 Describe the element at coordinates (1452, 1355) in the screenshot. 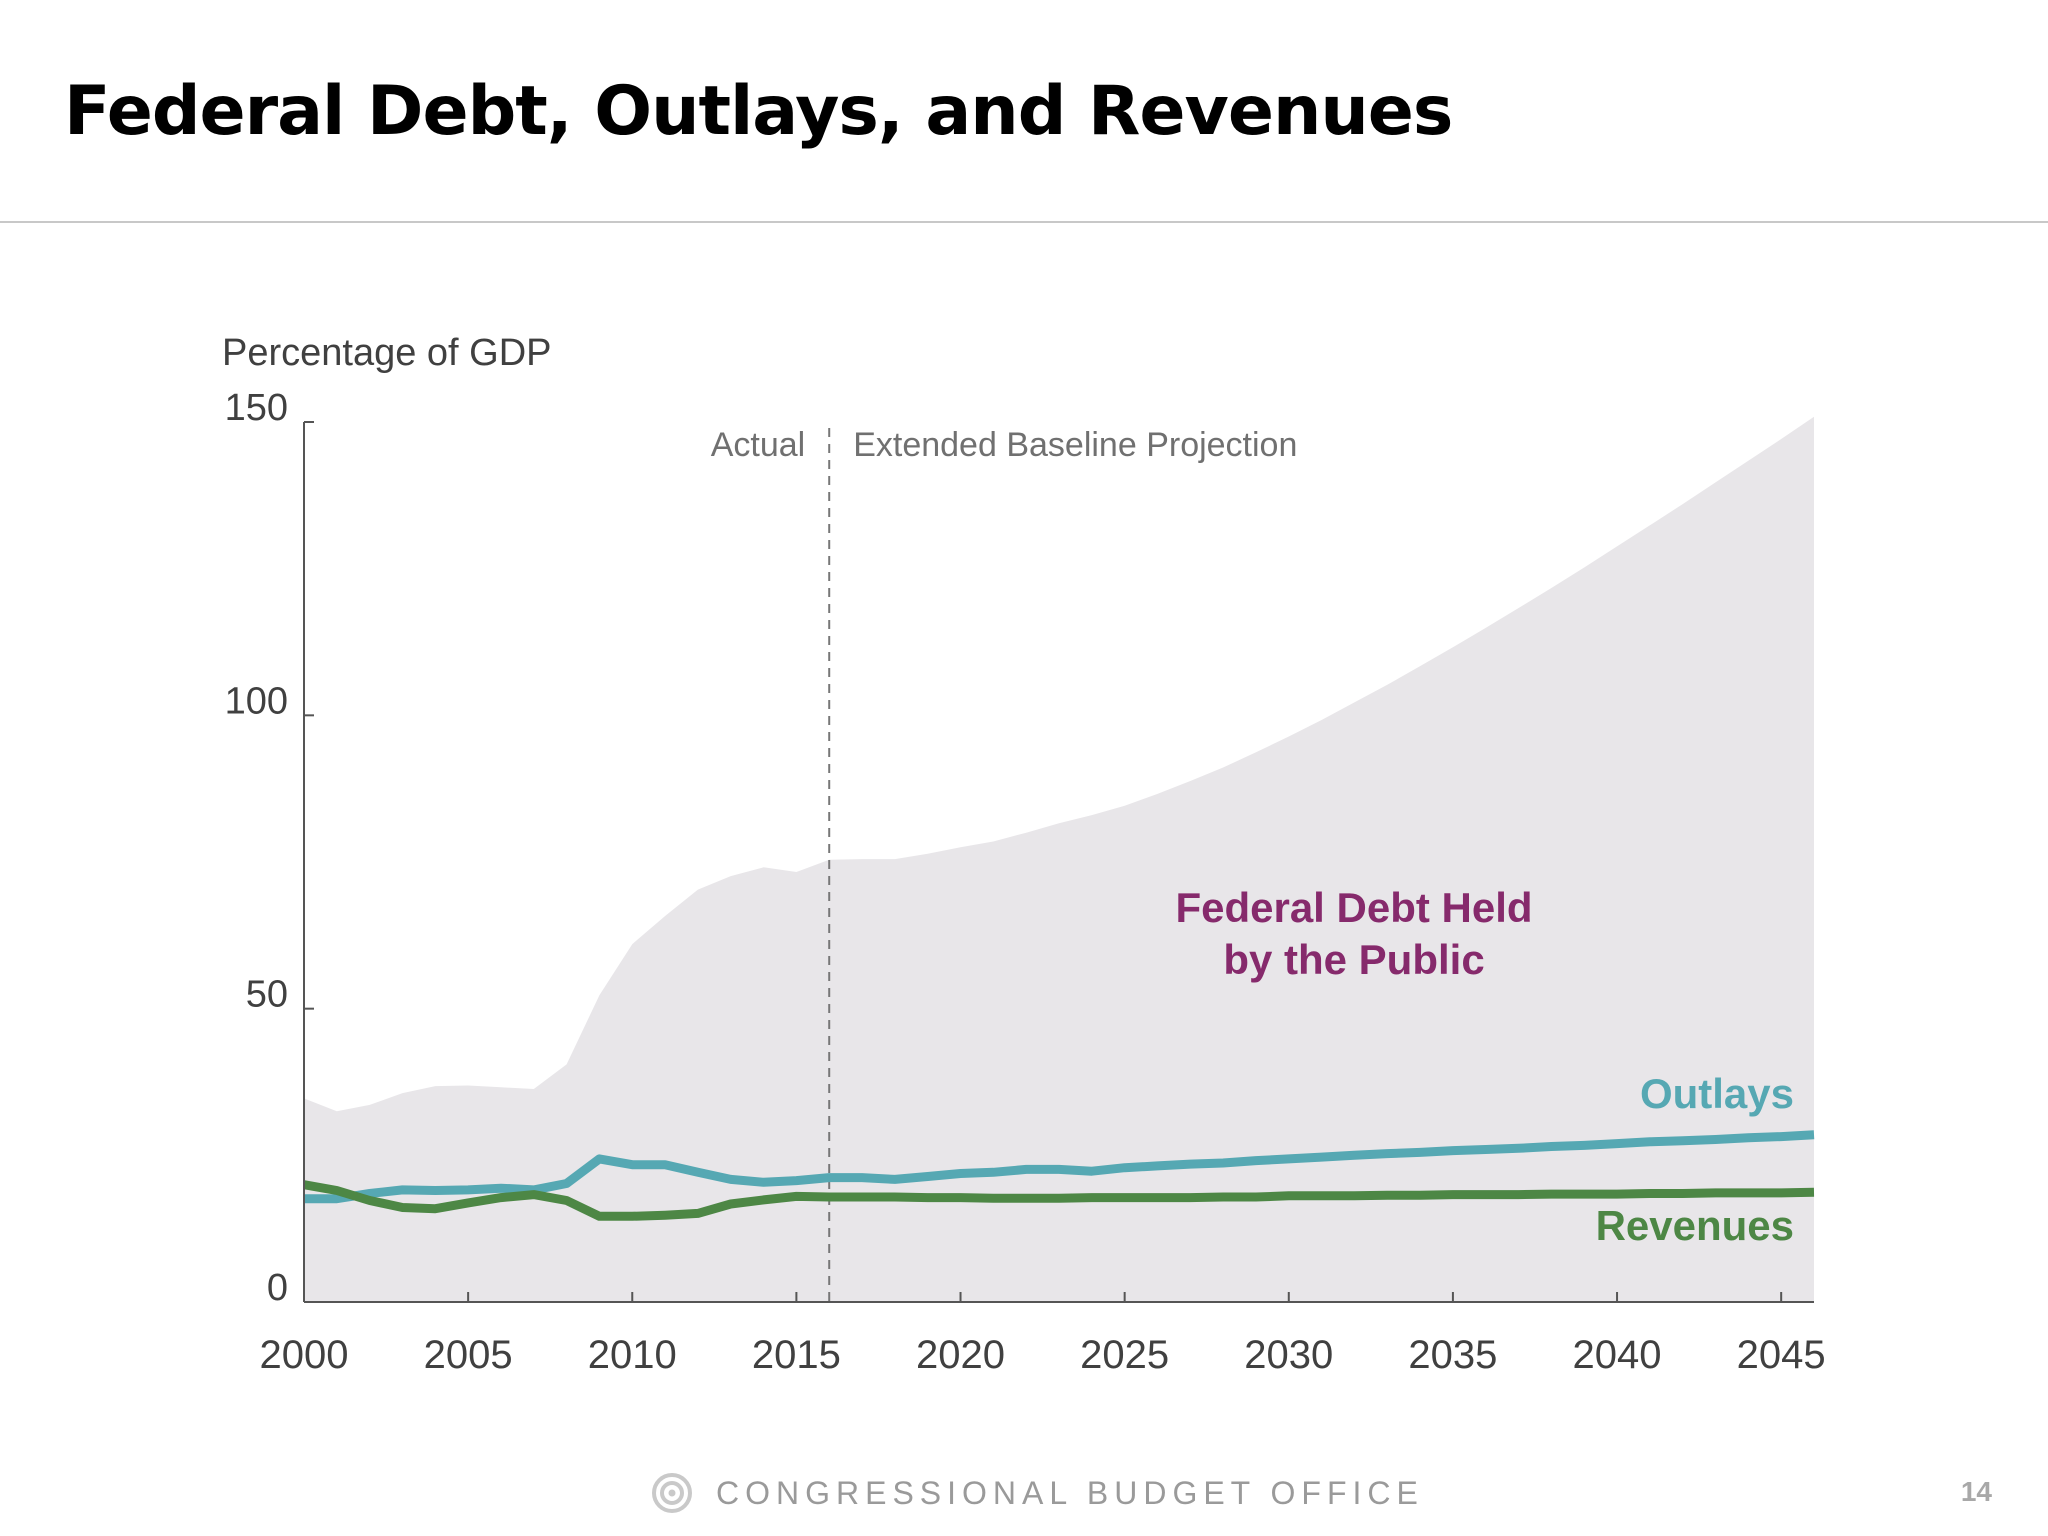

I see `x-tick-label-2035: 2035` at that location.